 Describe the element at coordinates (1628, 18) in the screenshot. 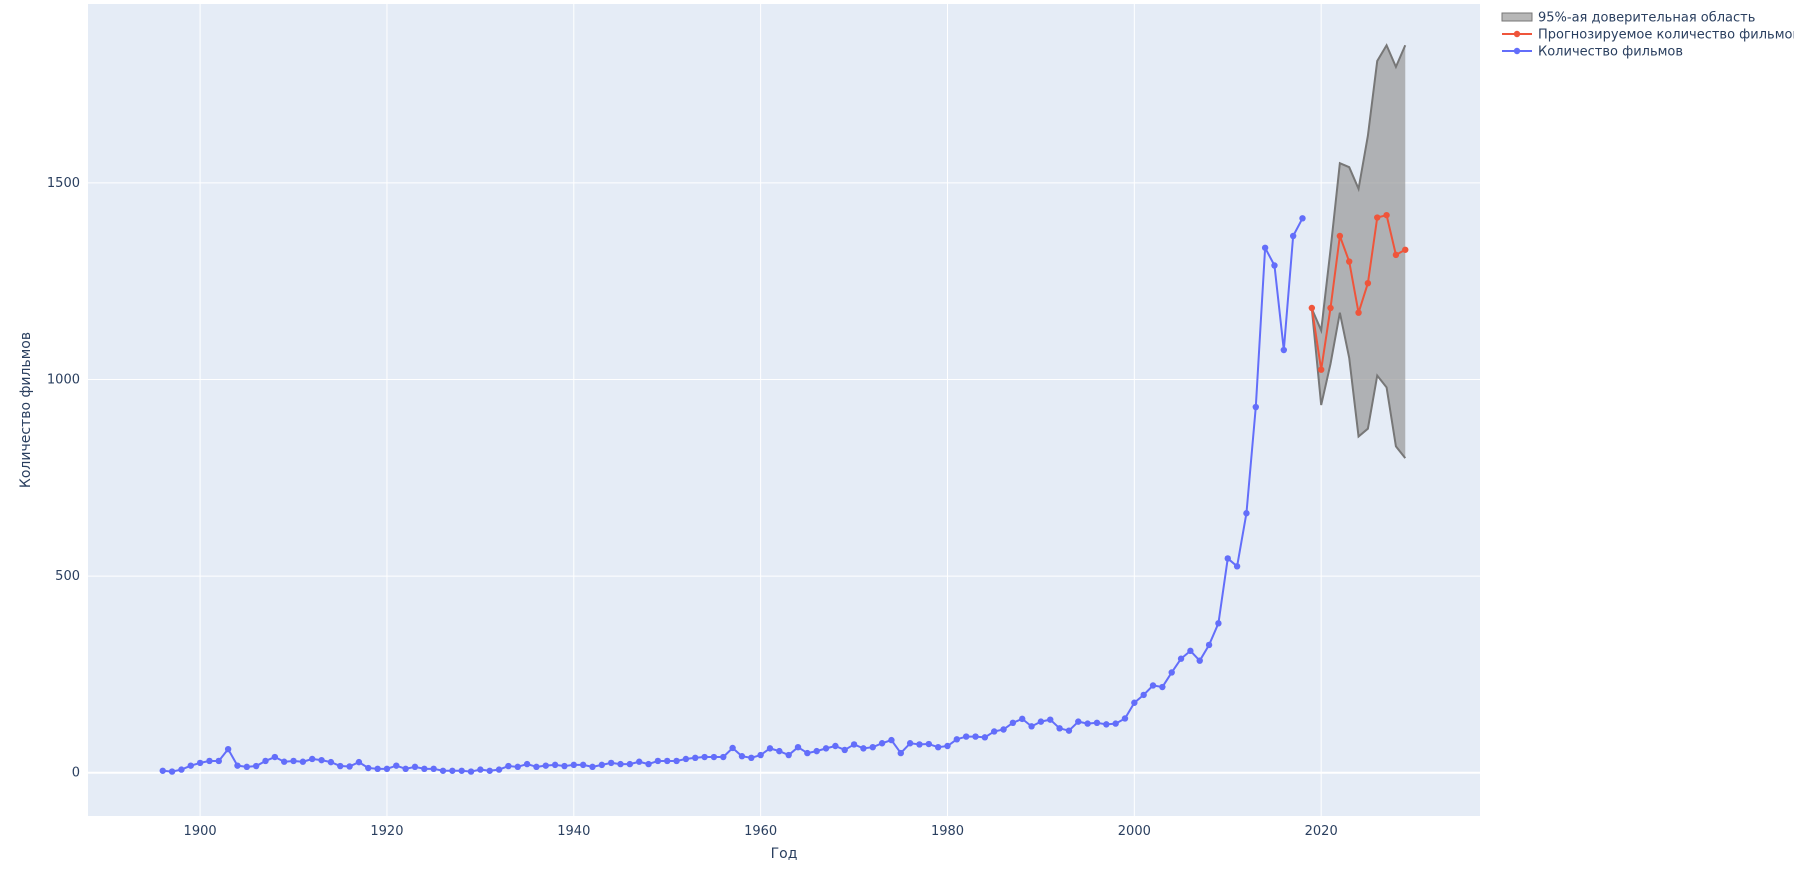

I see `legend-item-ci: 95%-ая доверительная область` at that location.